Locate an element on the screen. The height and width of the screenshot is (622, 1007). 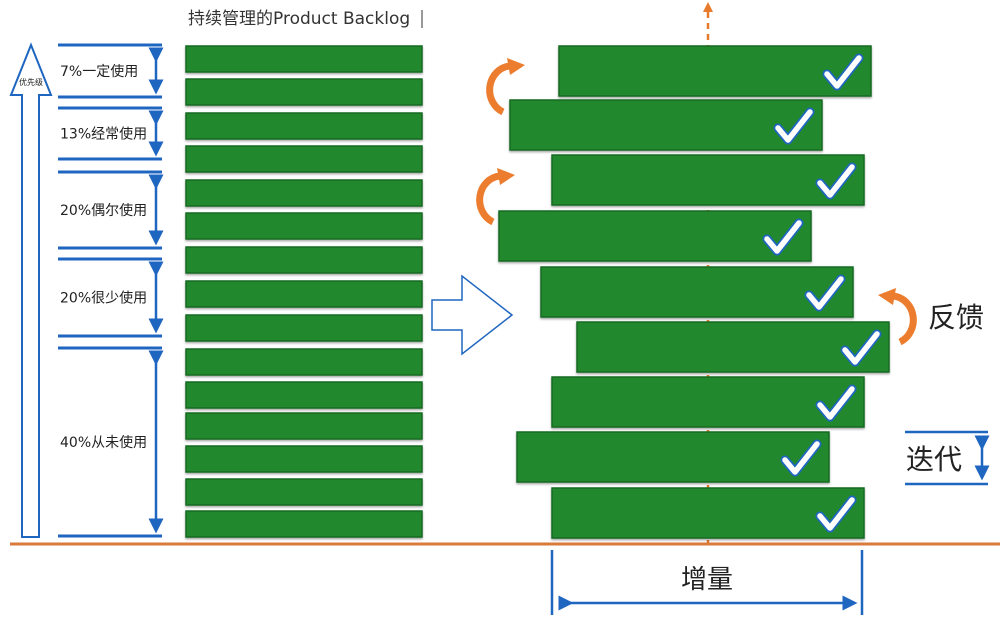
dashed-arrow-head is located at coordinates (708, 7).